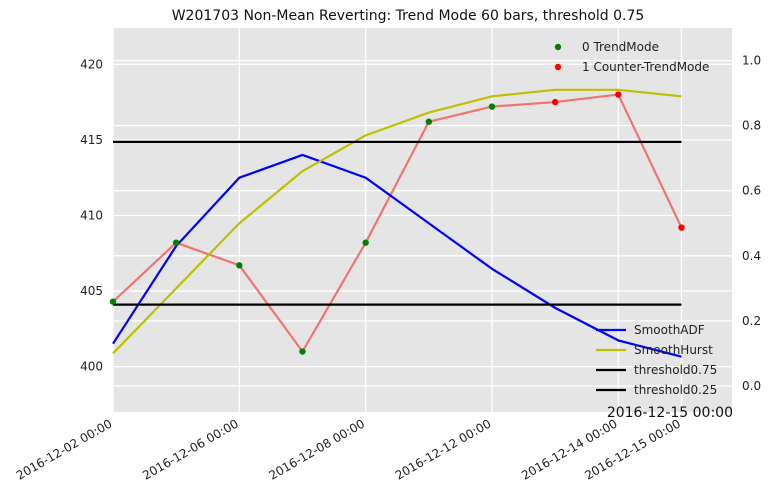 Image resolution: width=771 pixels, height=500 pixels. What do you see at coordinates (91, 64) in the screenshot?
I see `y-left-tick-label: 420` at bounding box center [91, 64].